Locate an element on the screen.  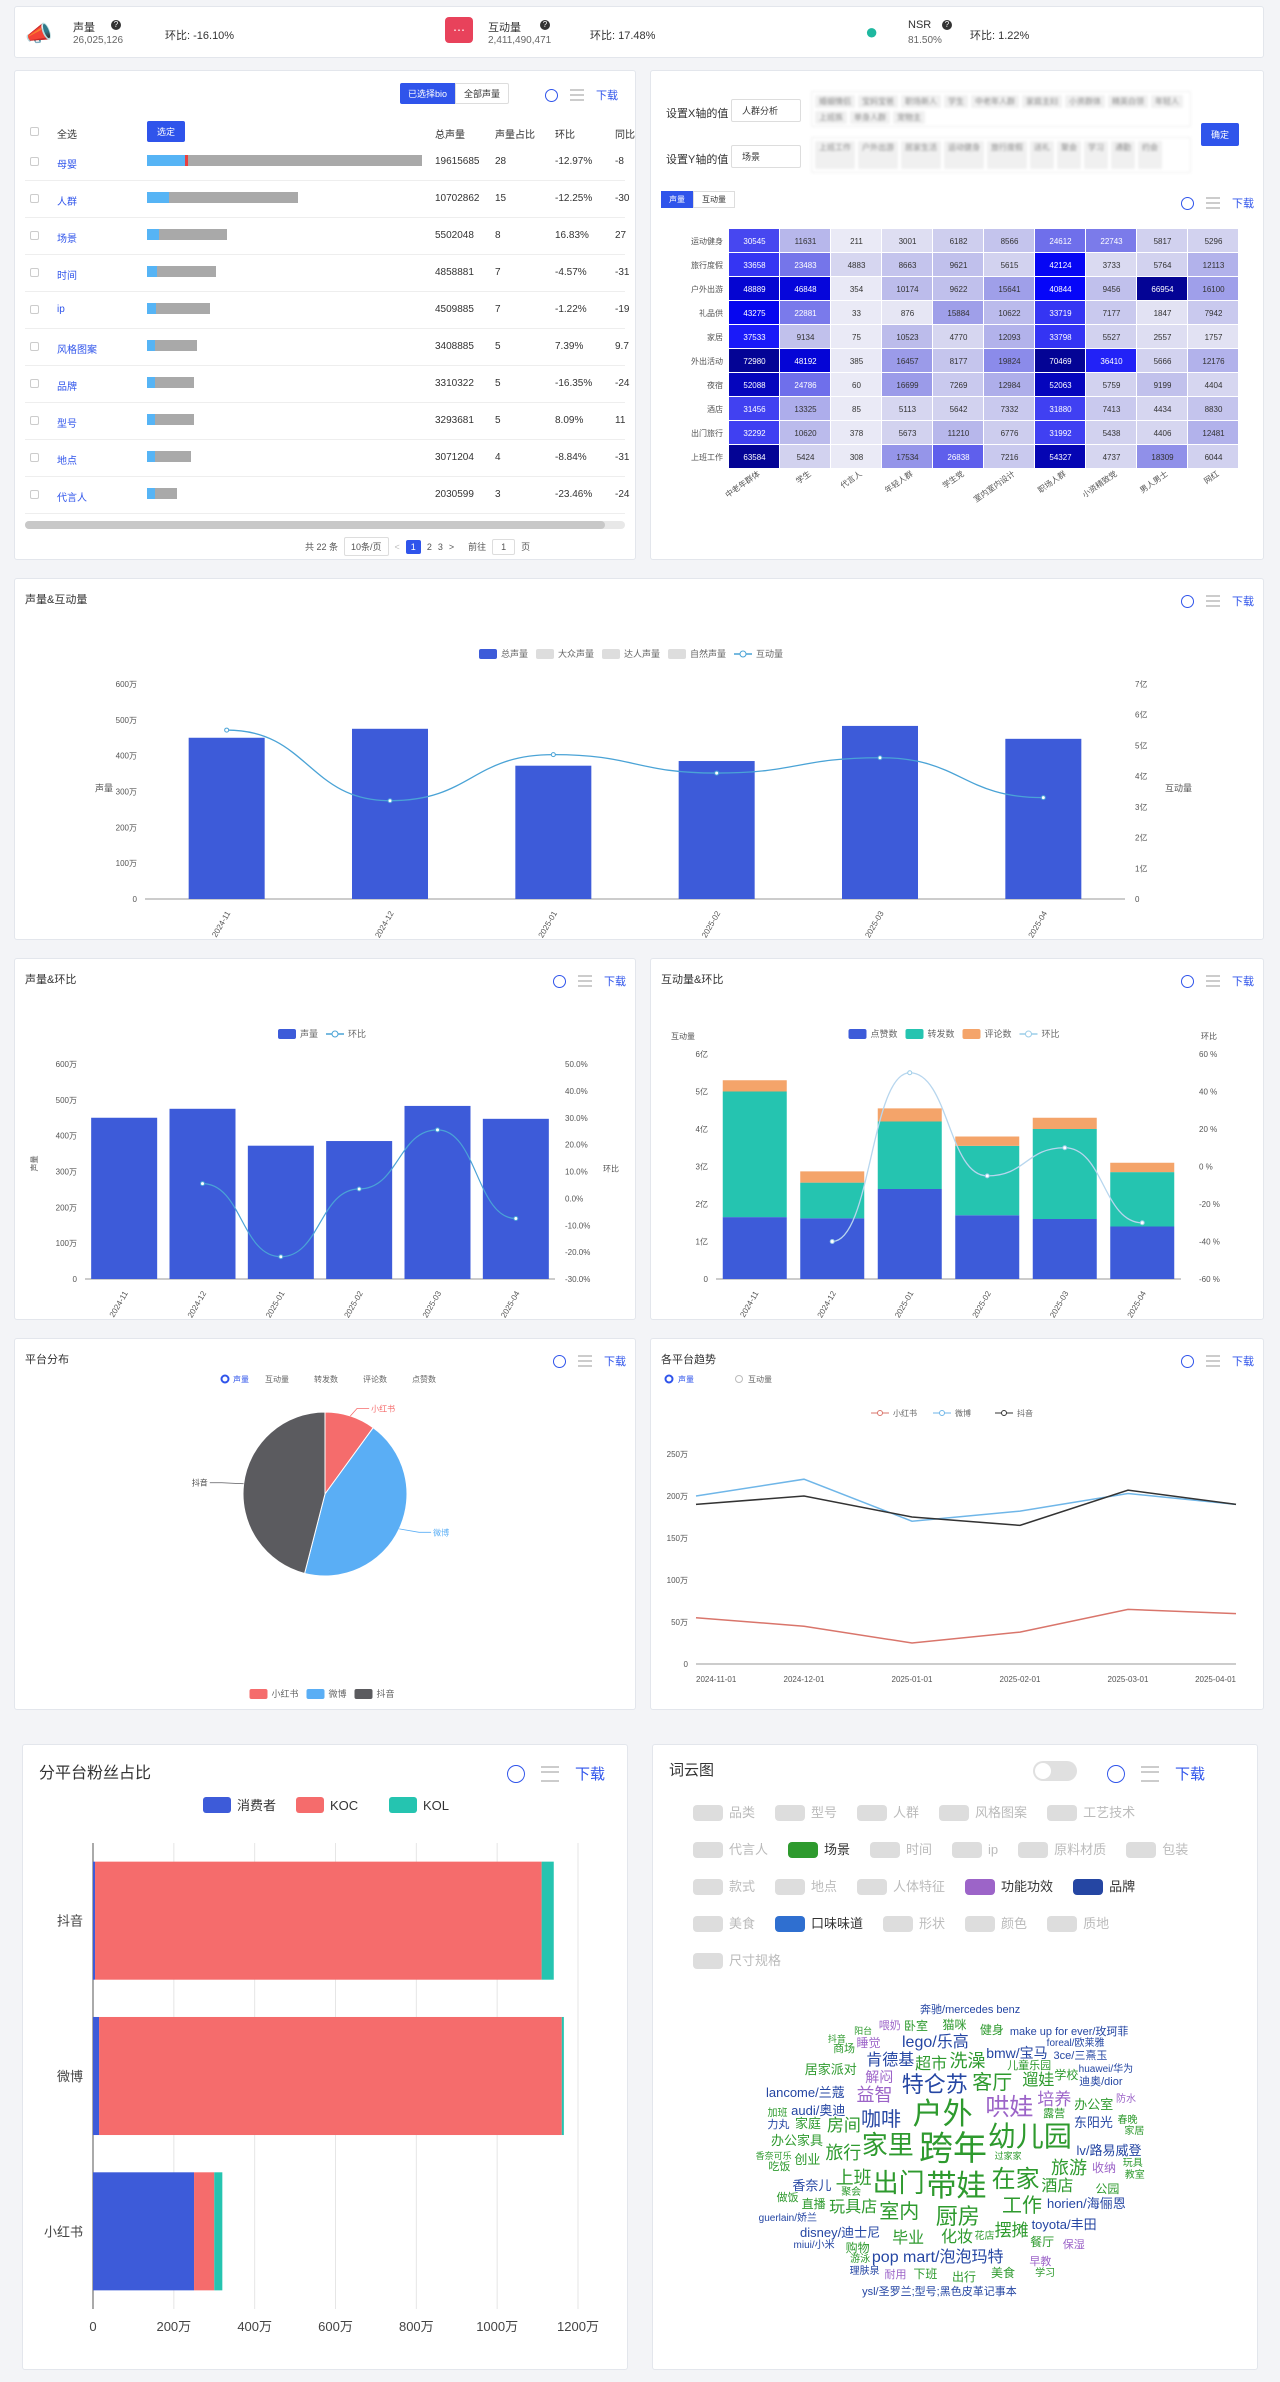
row-name: 代言人 is located at coordinates (72, 498).